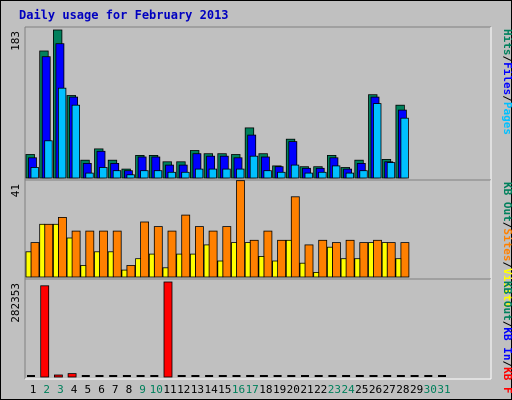 The width and height of the screenshot is (512, 400). What do you see at coordinates (506, 42) in the screenshot?
I see `legend-item: Hits` at bounding box center [506, 42].